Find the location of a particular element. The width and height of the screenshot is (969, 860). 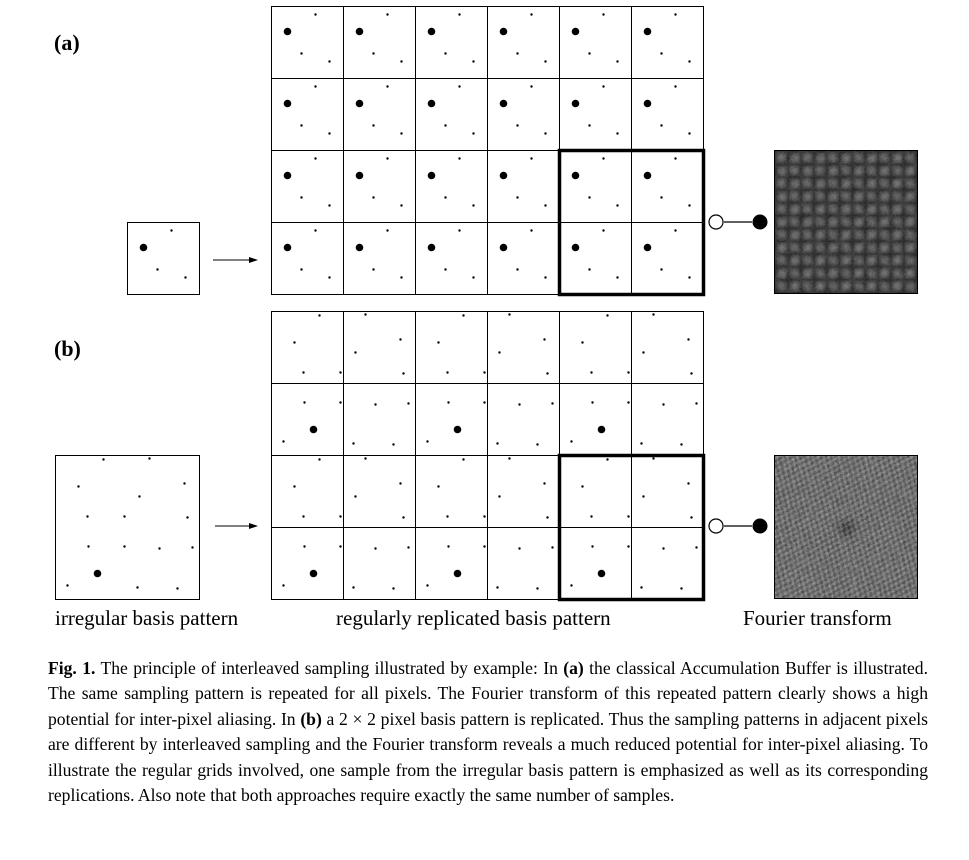

transform-open-circle is located at coordinates (716, 526).